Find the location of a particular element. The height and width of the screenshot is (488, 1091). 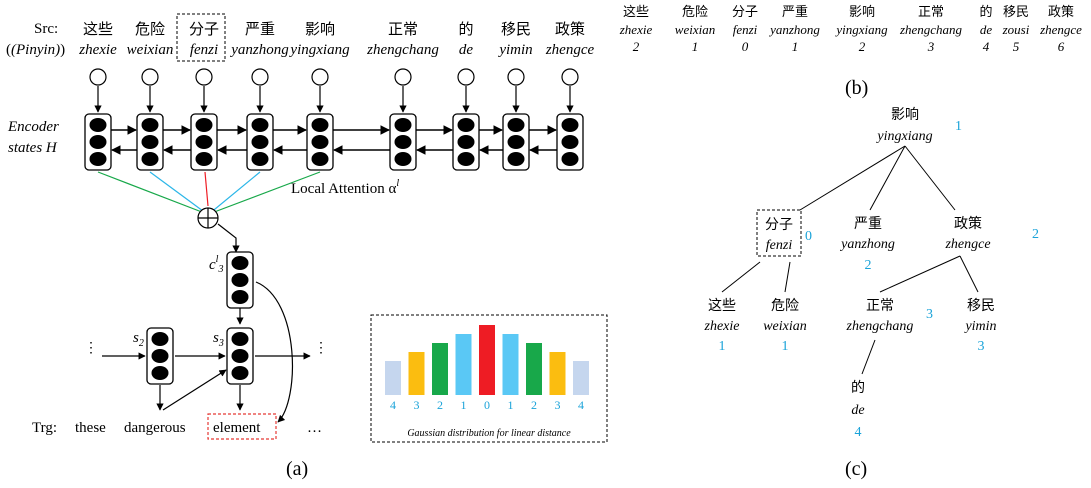

panel-b-word-pinyin: yingxiang is located at coordinates (861, 29).